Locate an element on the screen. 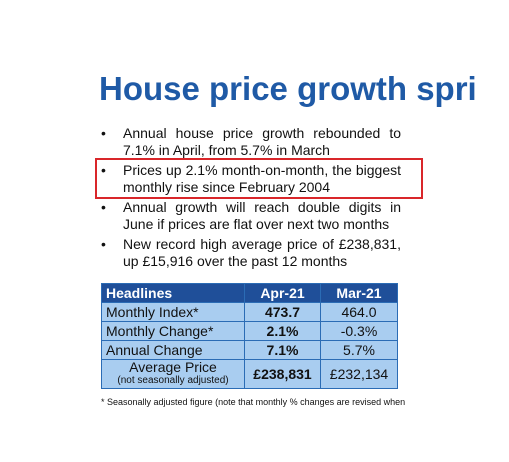  header-headlines: Headlines is located at coordinates (173, 293).